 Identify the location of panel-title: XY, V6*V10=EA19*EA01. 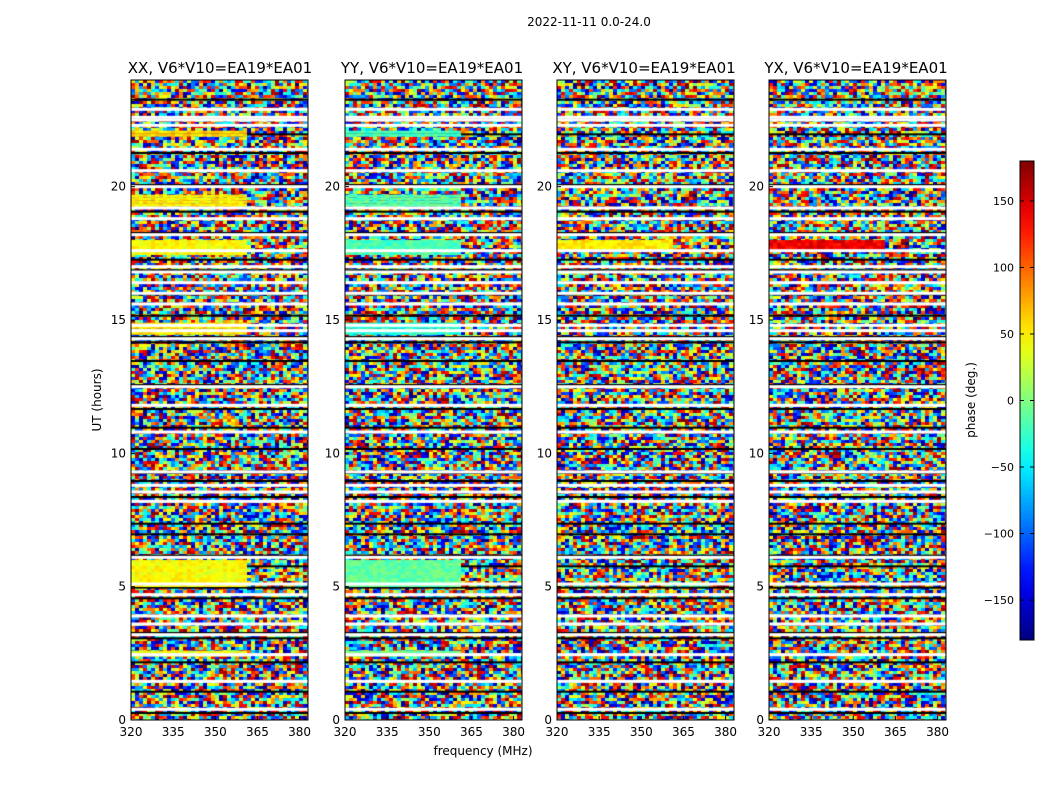
(643, 68).